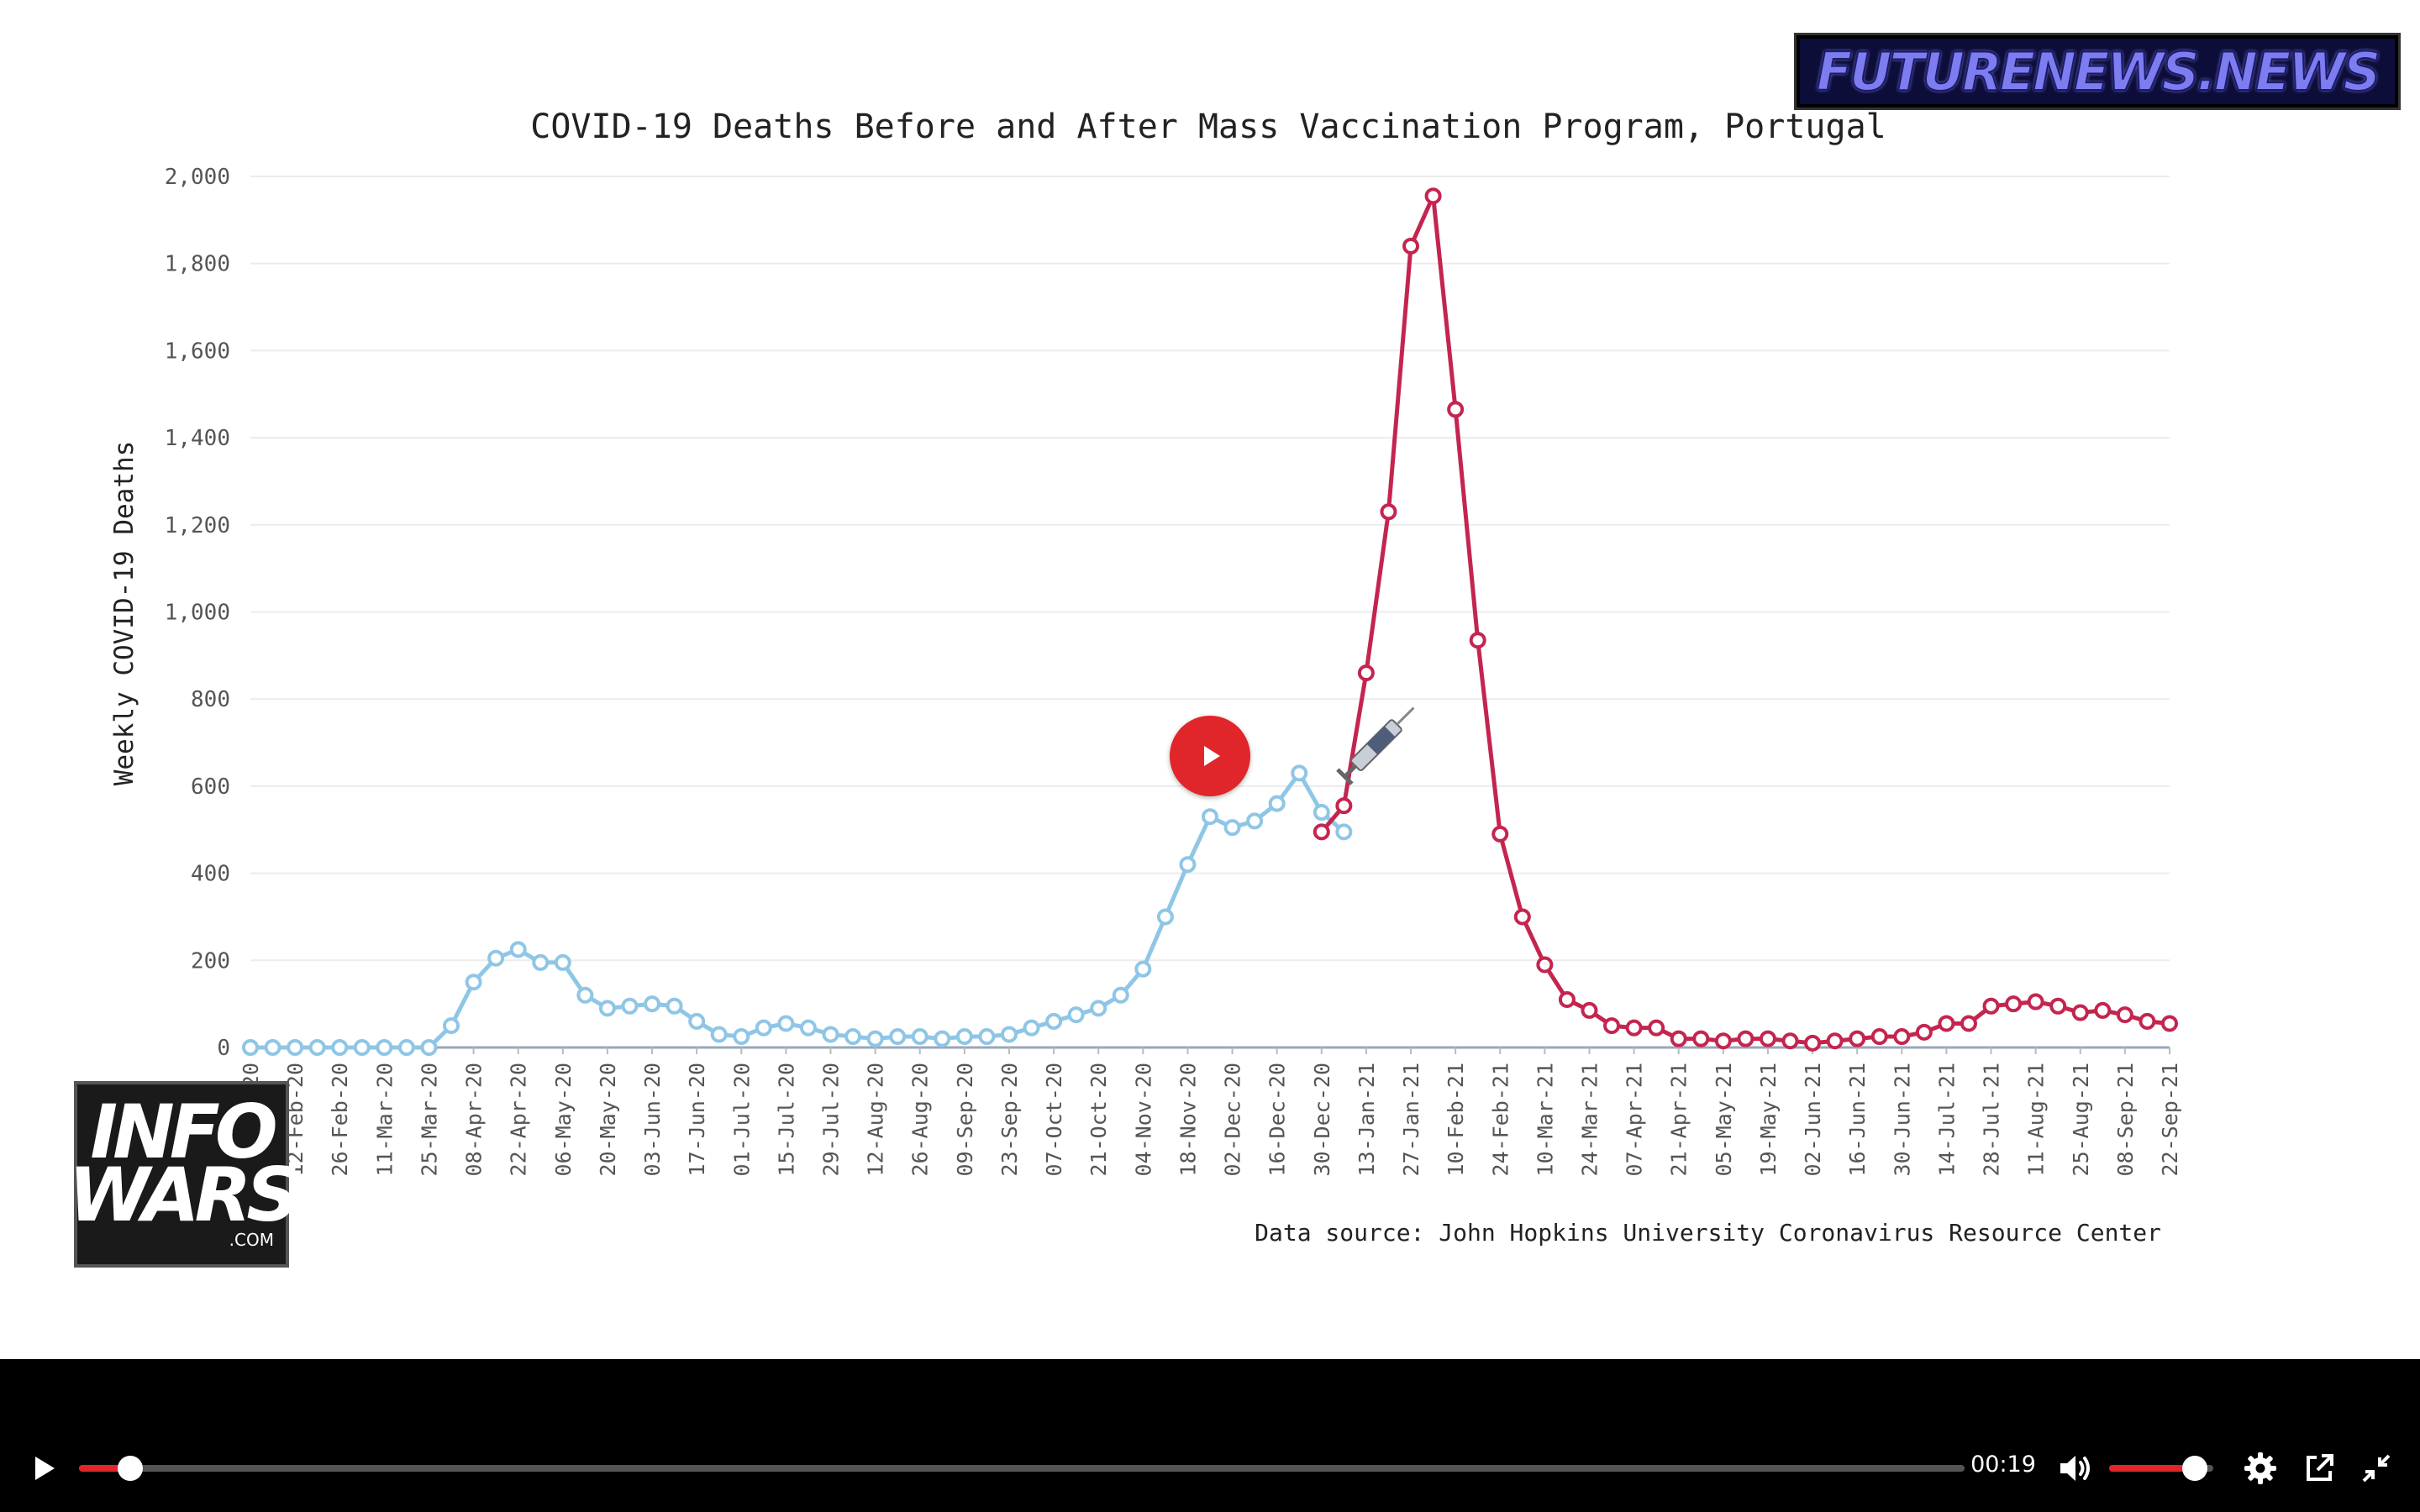 The image size is (2420, 1512). I want to click on play-button, so click(44, 1468).